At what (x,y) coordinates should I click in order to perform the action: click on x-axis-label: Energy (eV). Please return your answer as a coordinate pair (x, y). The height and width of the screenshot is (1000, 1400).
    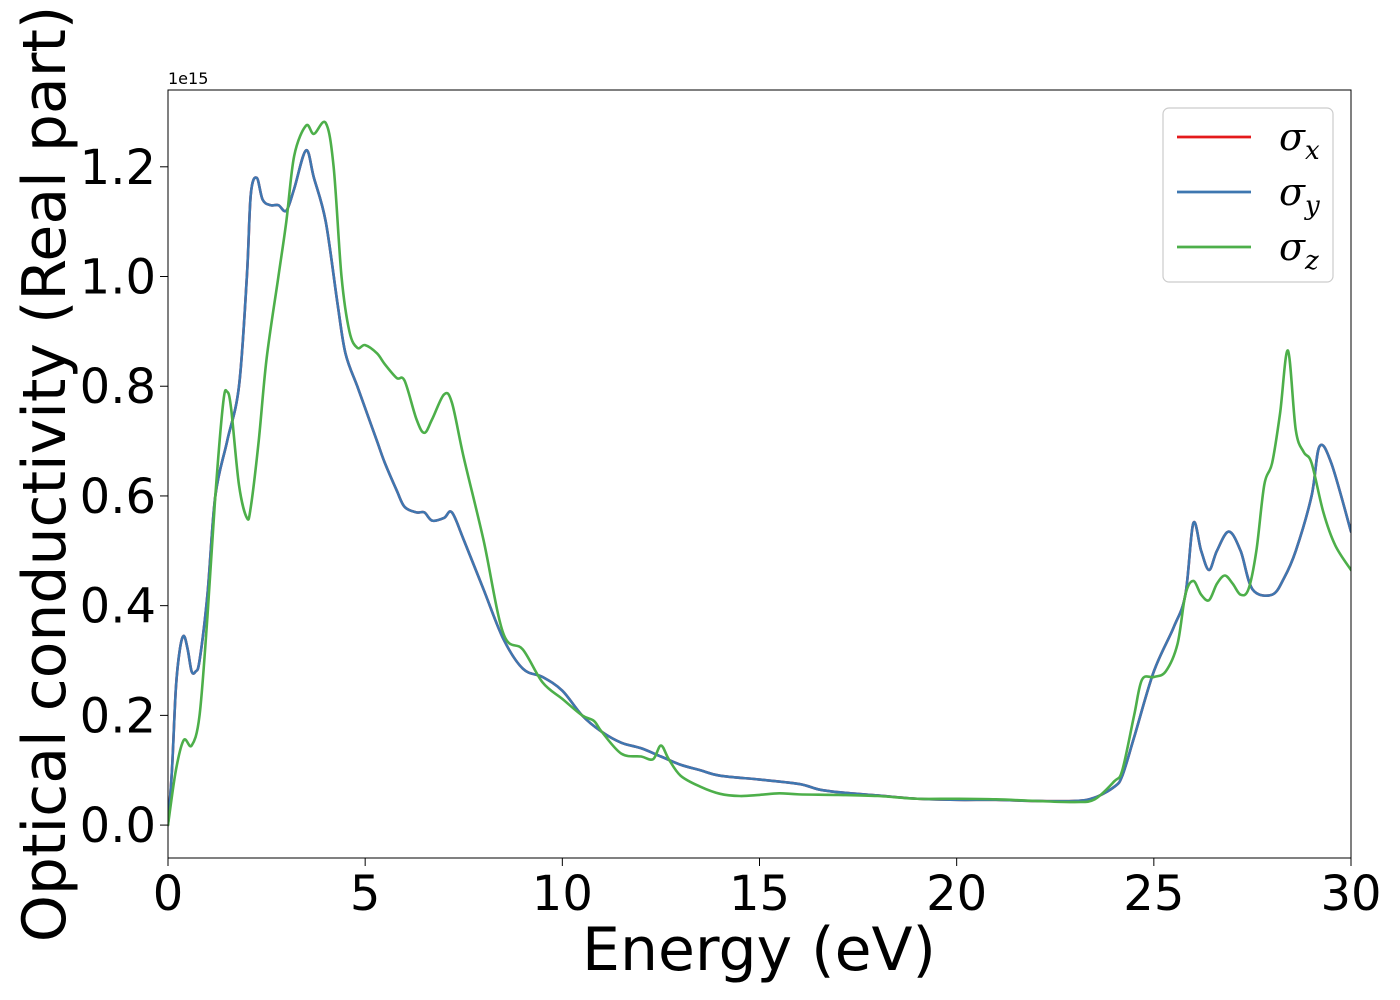
    Looking at the image, I should click on (759, 950).